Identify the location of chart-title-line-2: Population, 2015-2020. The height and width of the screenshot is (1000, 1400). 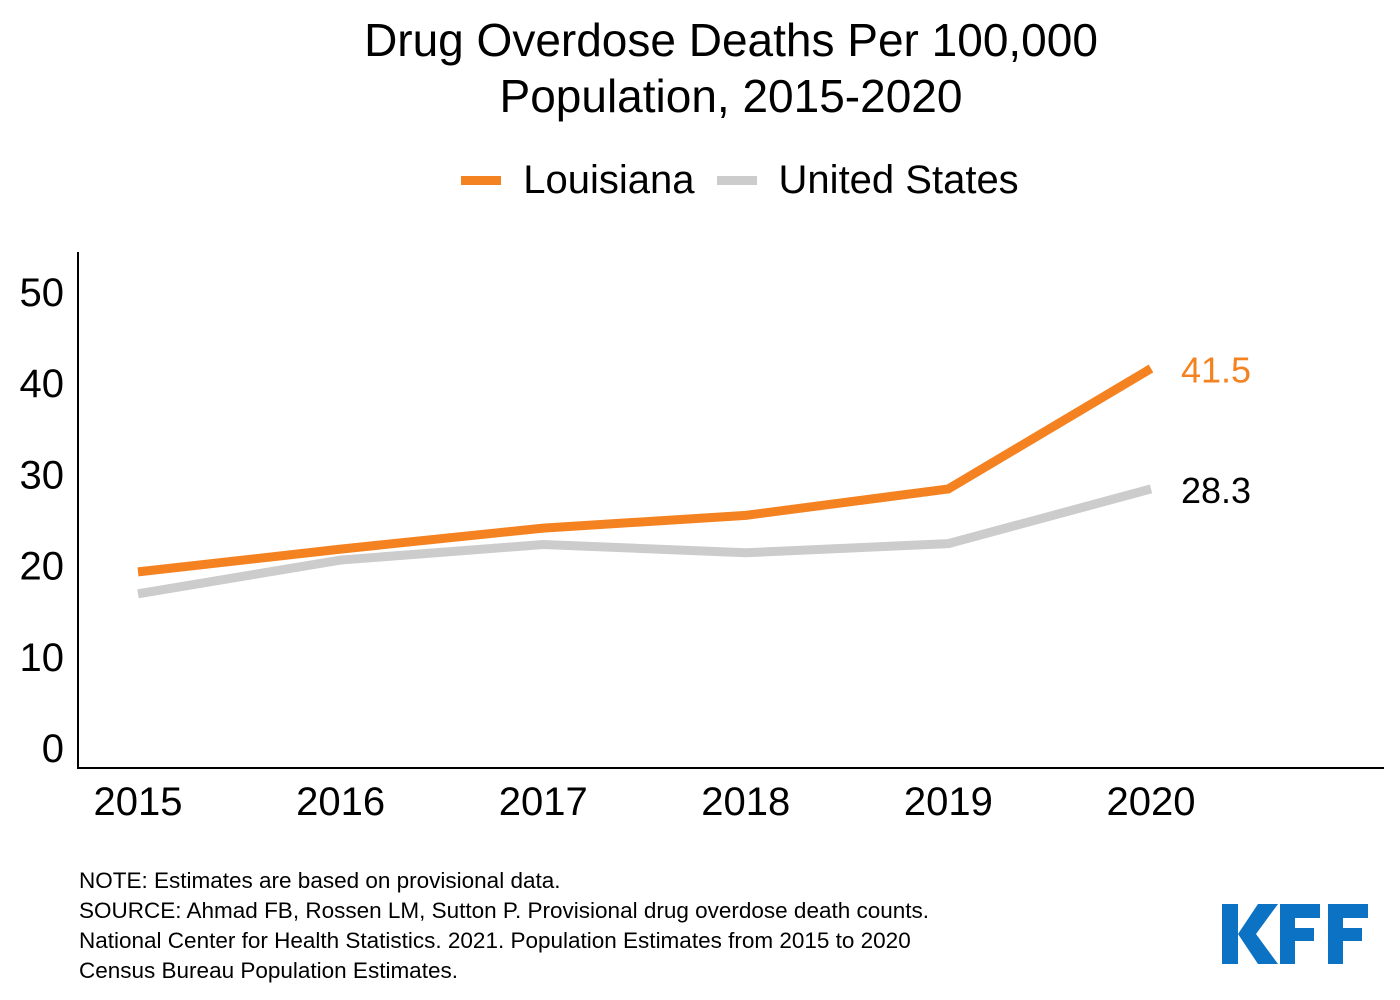
(731, 96).